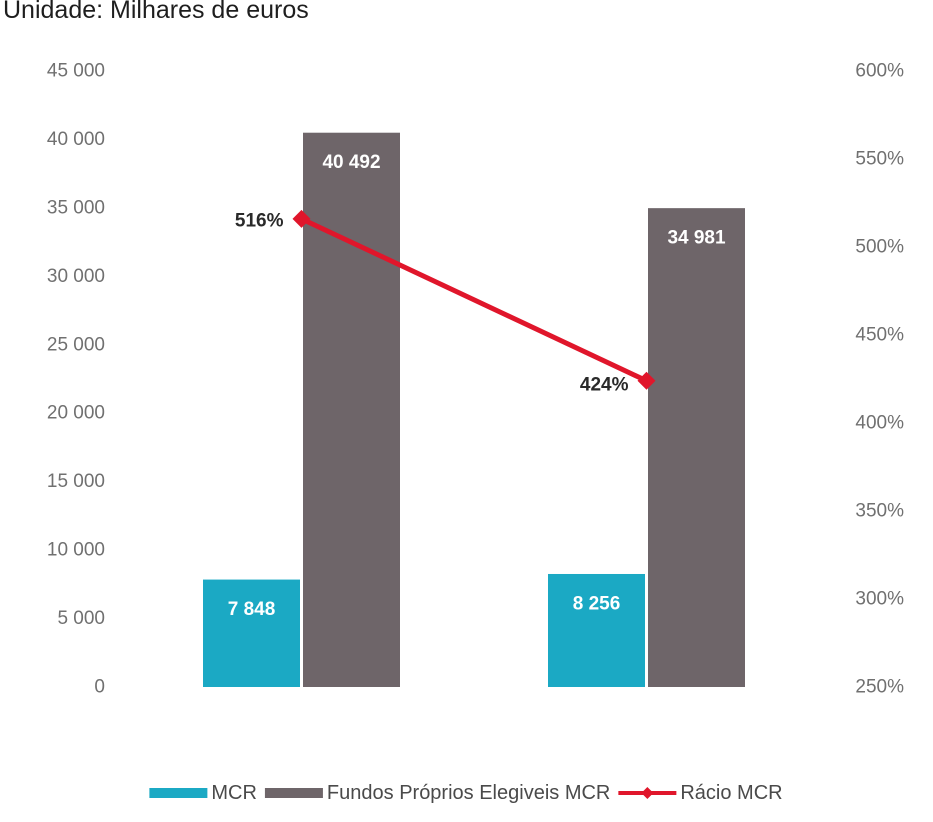 The height and width of the screenshot is (822, 933). What do you see at coordinates (597, 603) in the screenshot?
I see `mcr-bar-label: 8 256` at bounding box center [597, 603].